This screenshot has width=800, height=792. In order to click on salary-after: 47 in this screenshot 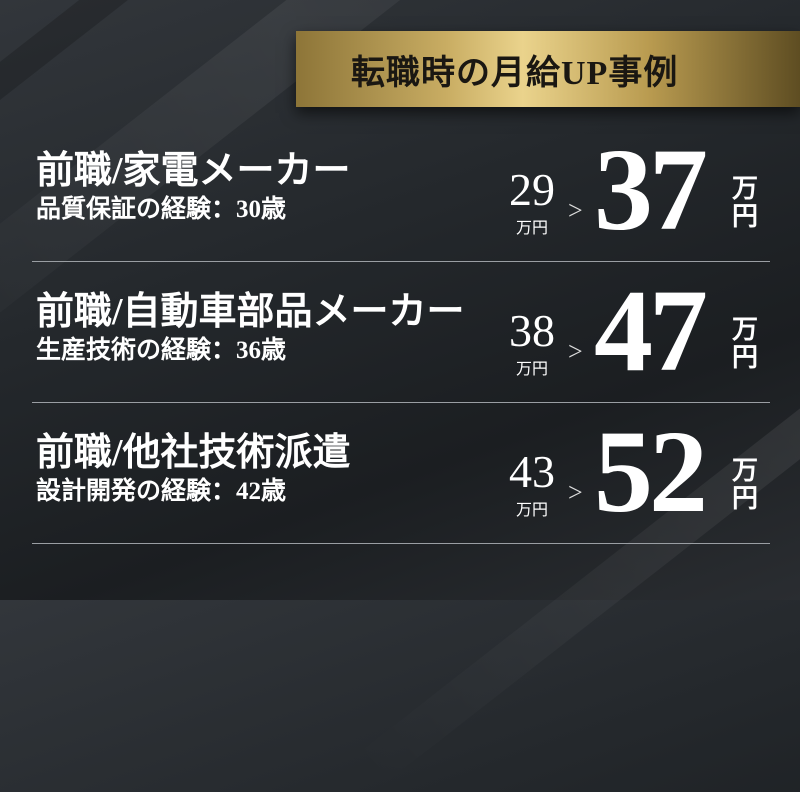, I will do `click(651, 330)`.